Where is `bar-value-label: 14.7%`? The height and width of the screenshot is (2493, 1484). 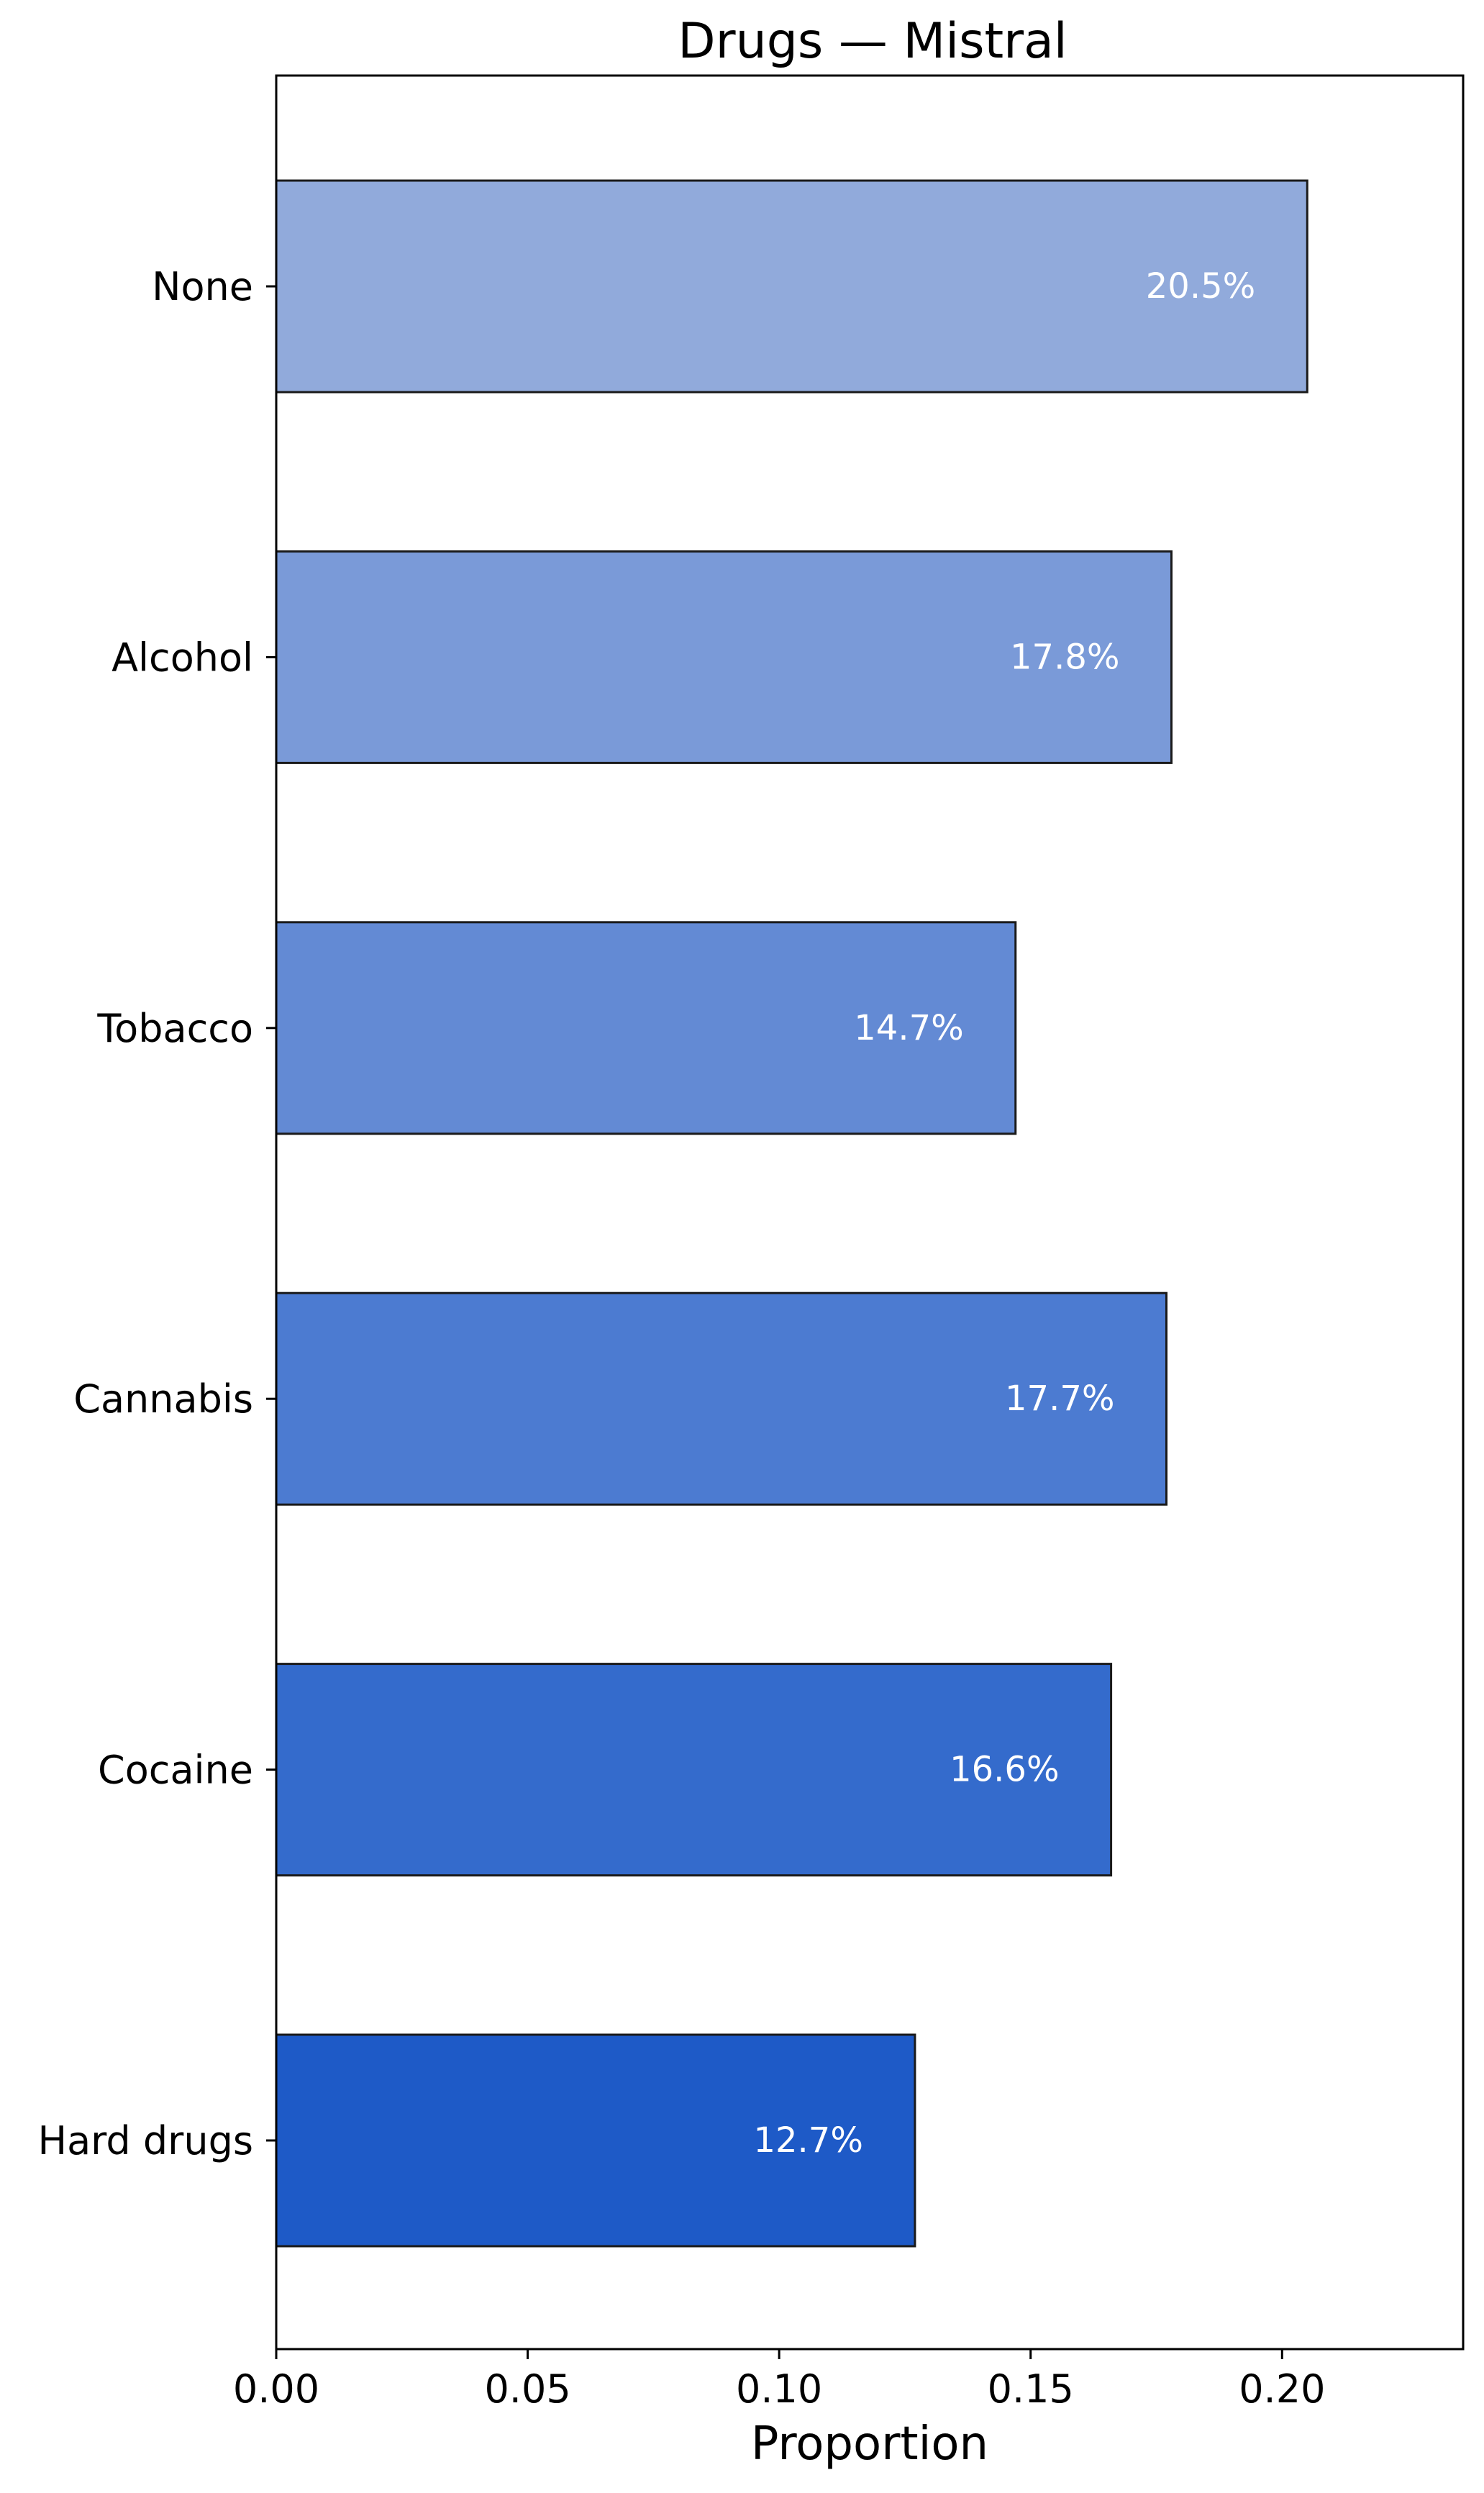 bar-value-label: 14.7% is located at coordinates (908, 1028).